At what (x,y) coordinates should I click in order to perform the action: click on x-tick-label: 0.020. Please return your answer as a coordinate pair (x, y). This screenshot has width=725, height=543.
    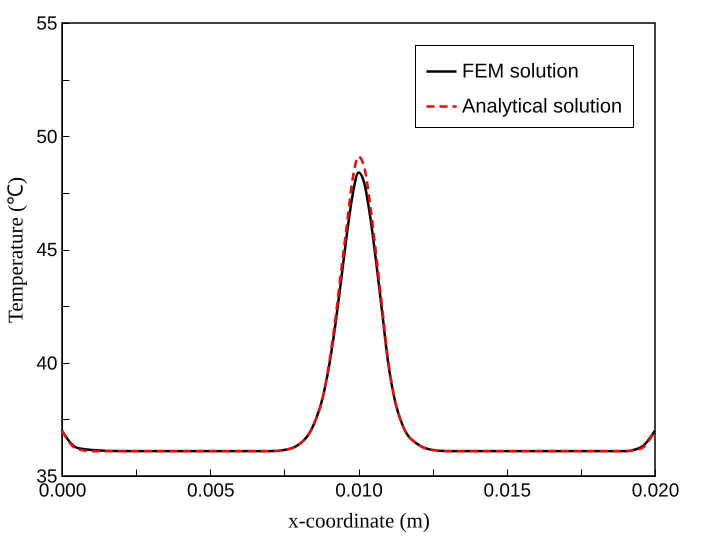
    Looking at the image, I should click on (656, 491).